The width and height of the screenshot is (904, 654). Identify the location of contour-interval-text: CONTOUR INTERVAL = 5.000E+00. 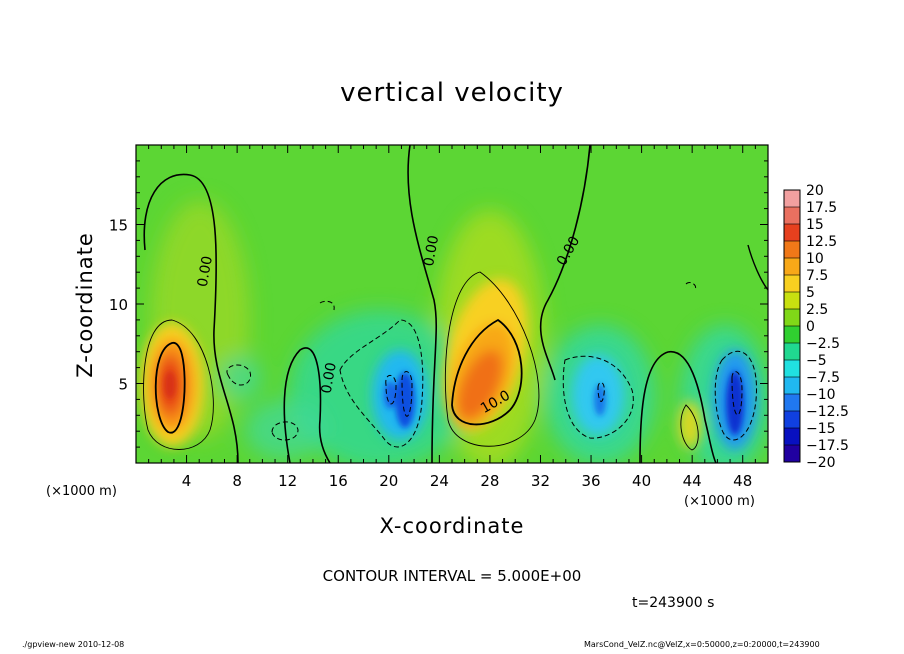
(452, 576).